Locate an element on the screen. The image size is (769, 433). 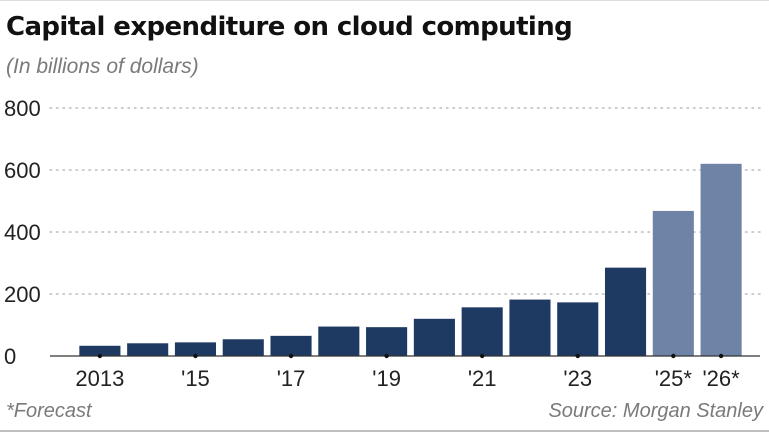
x-tick-label: '21 is located at coordinates (482, 378).